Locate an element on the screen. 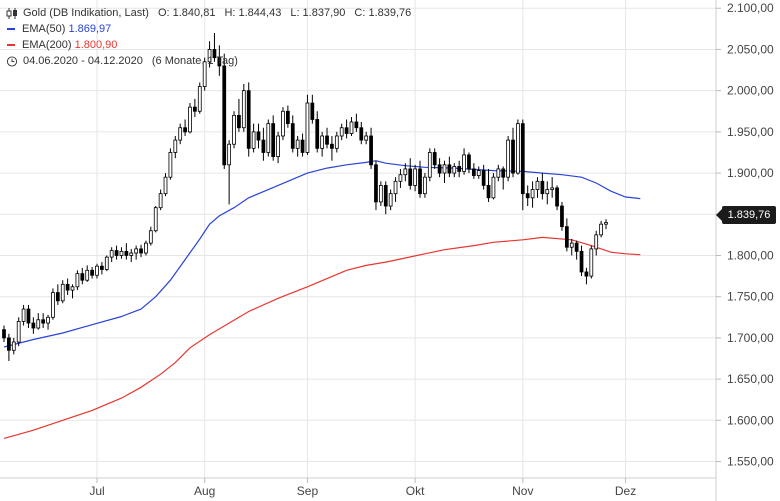  x-tick-label: Dez is located at coordinates (625, 491).